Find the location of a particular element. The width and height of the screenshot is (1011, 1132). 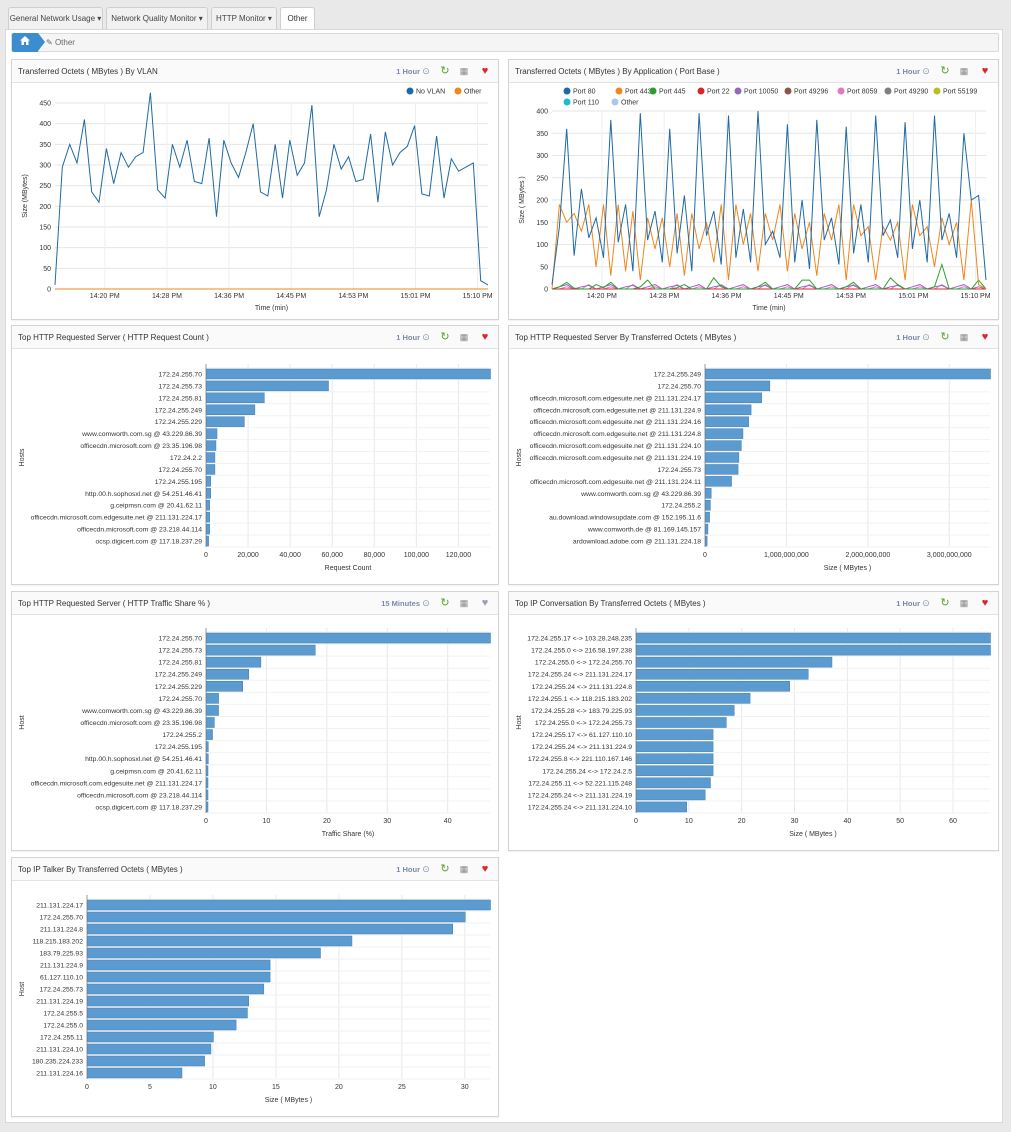

home-button is located at coordinates (28, 42).